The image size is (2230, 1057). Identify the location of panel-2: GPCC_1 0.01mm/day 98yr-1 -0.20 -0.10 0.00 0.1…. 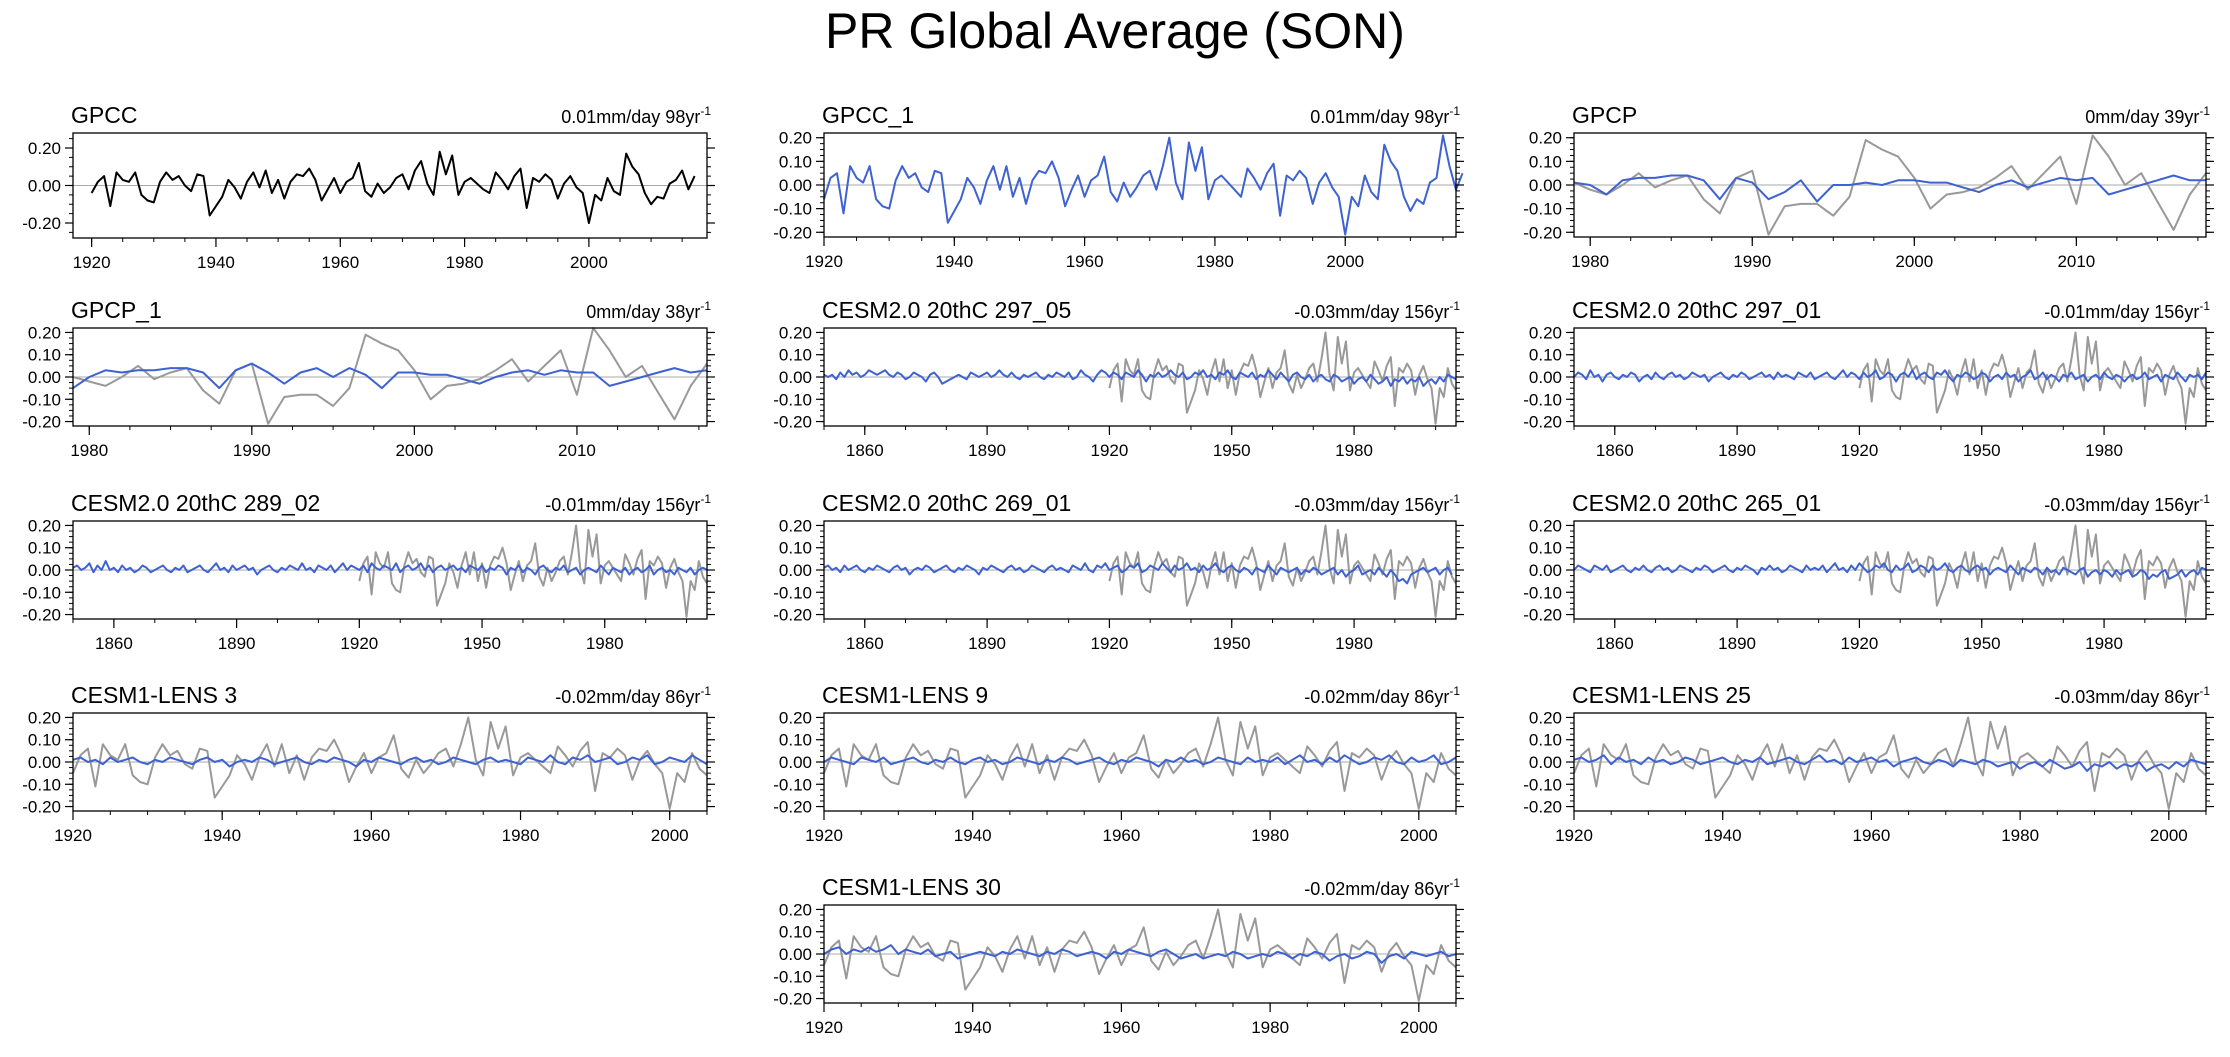
(1118, 186).